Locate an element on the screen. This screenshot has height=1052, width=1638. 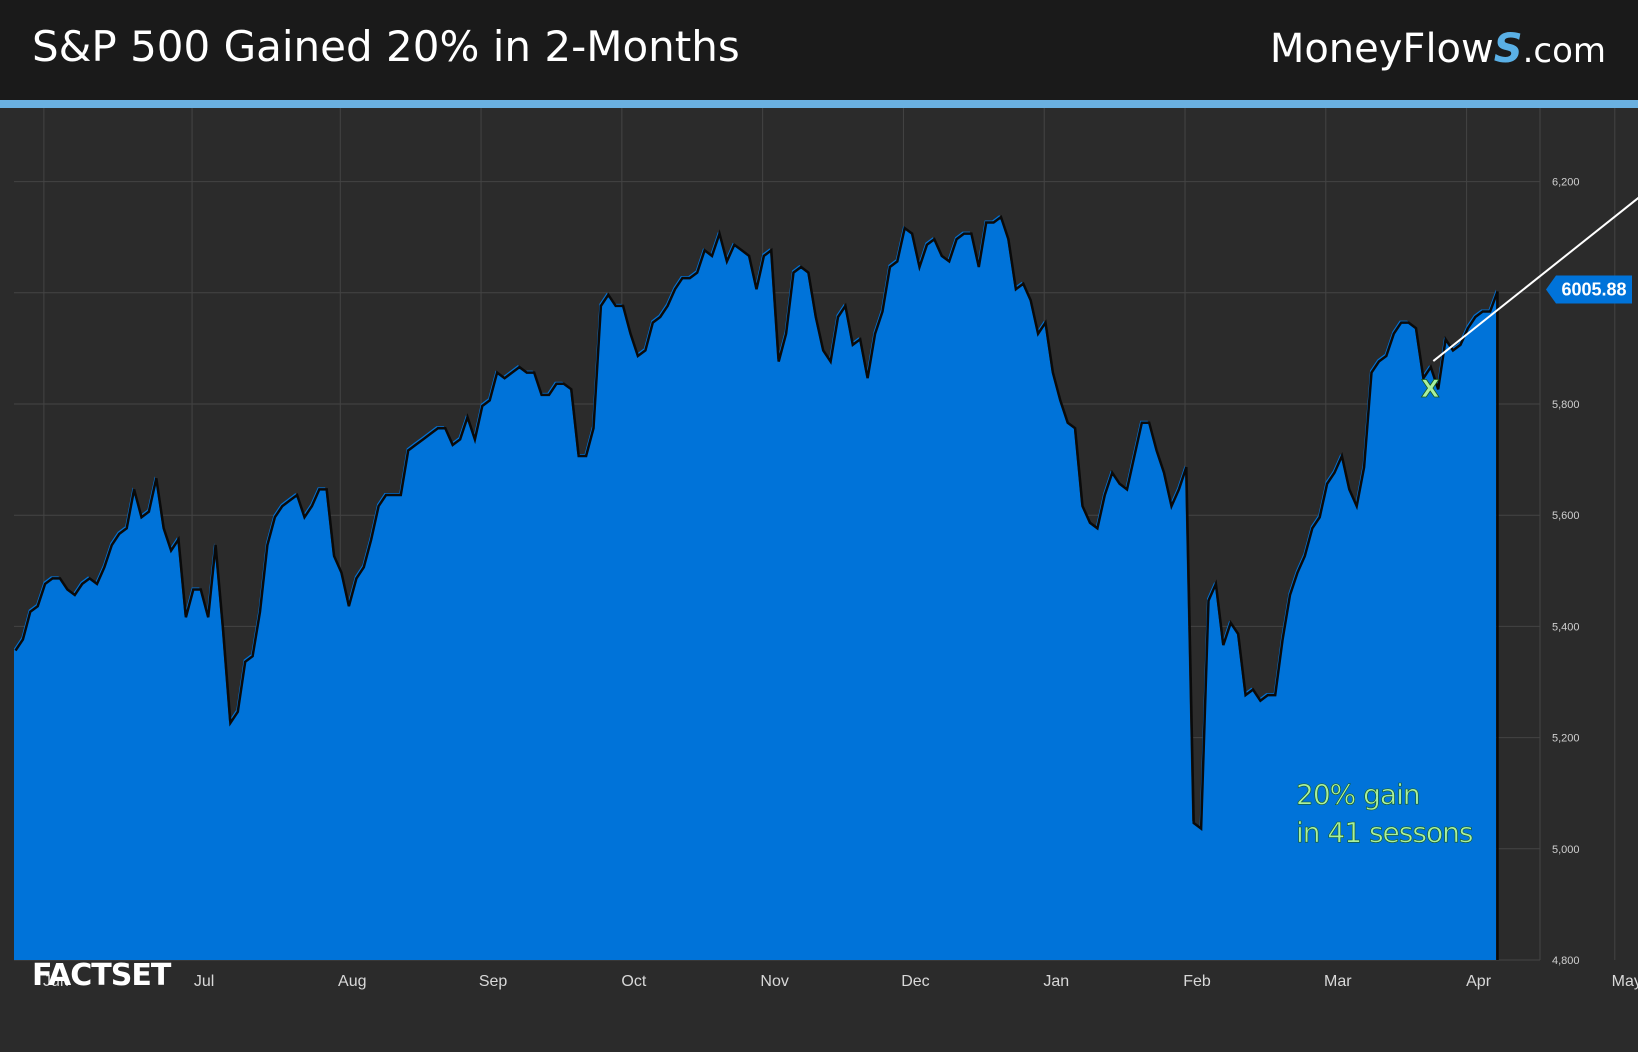
x-tick-label: May is located at coordinates (1625, 981).